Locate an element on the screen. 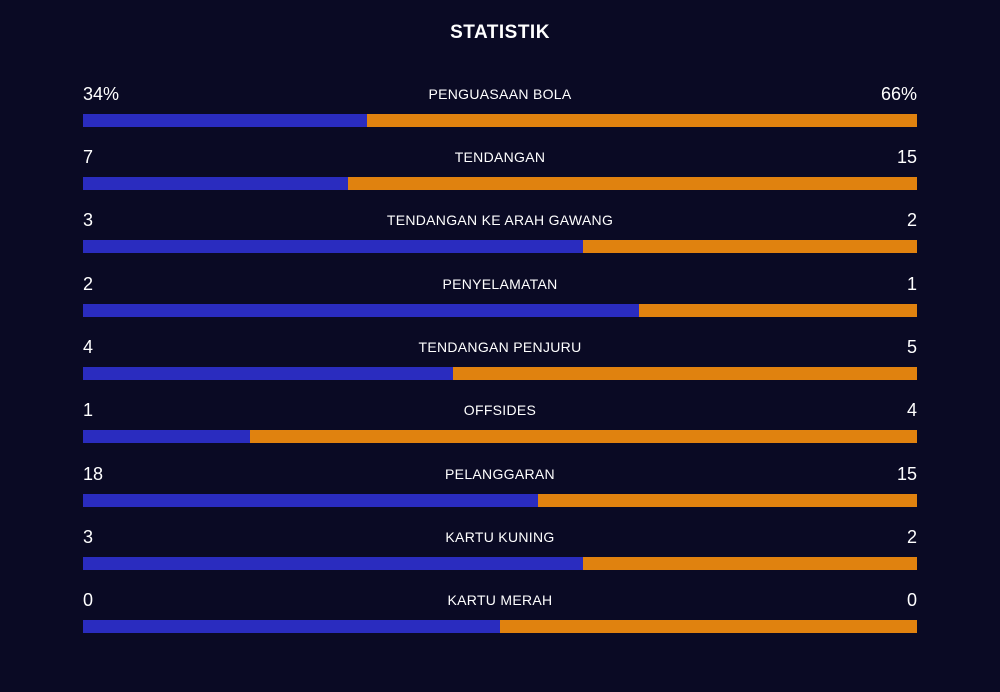 This screenshot has height=692, width=1000. home-value: 18 is located at coordinates (93, 474).